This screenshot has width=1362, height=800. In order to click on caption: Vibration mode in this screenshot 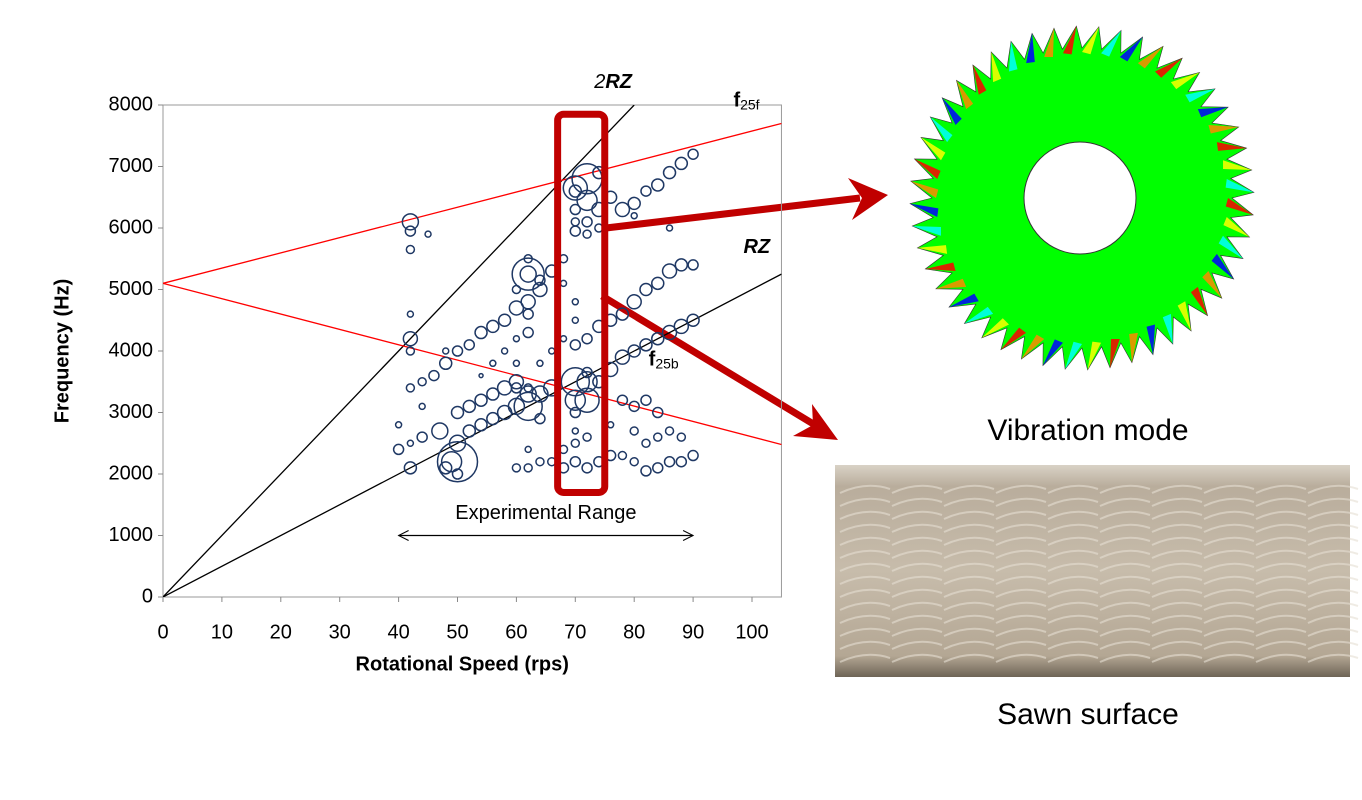, I will do `click(1087, 430)`.